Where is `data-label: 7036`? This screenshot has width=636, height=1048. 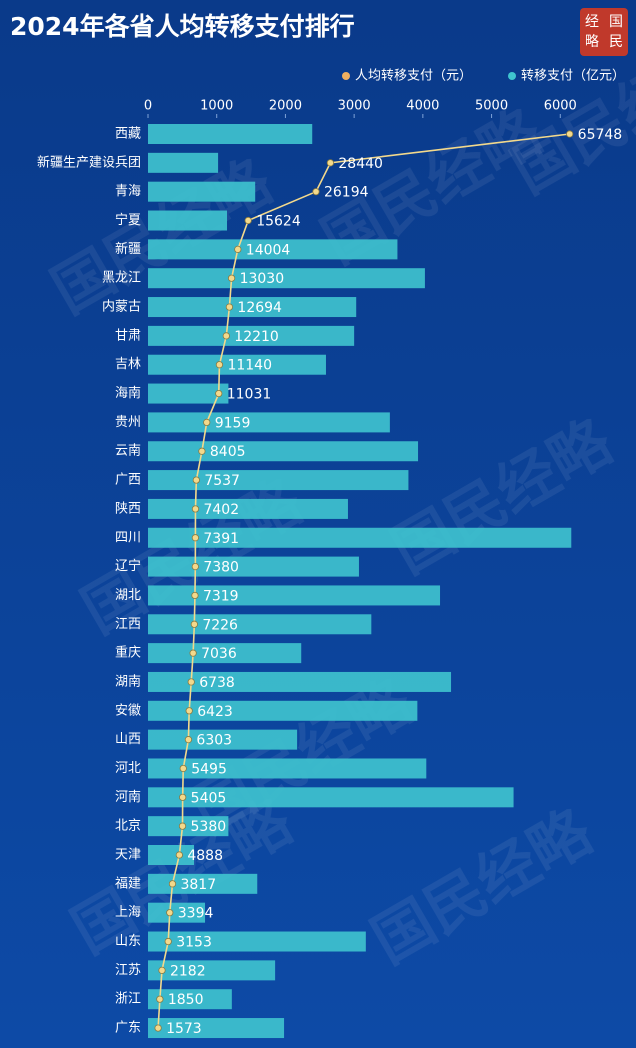
data-label: 7036 is located at coordinates (219, 654).